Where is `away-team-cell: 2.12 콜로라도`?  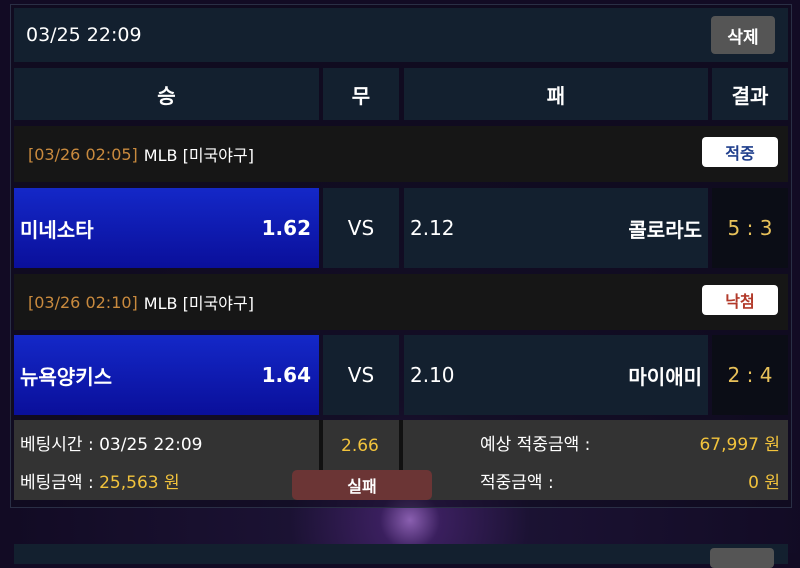 away-team-cell: 2.12 콜로라도 is located at coordinates (556, 228).